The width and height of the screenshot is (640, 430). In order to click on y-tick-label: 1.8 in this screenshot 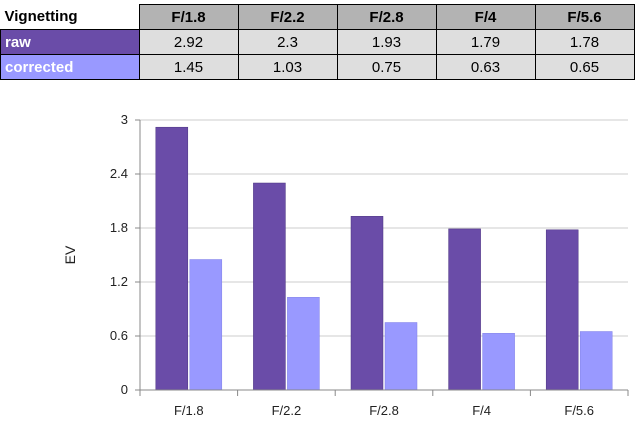, I will do `click(119, 227)`.